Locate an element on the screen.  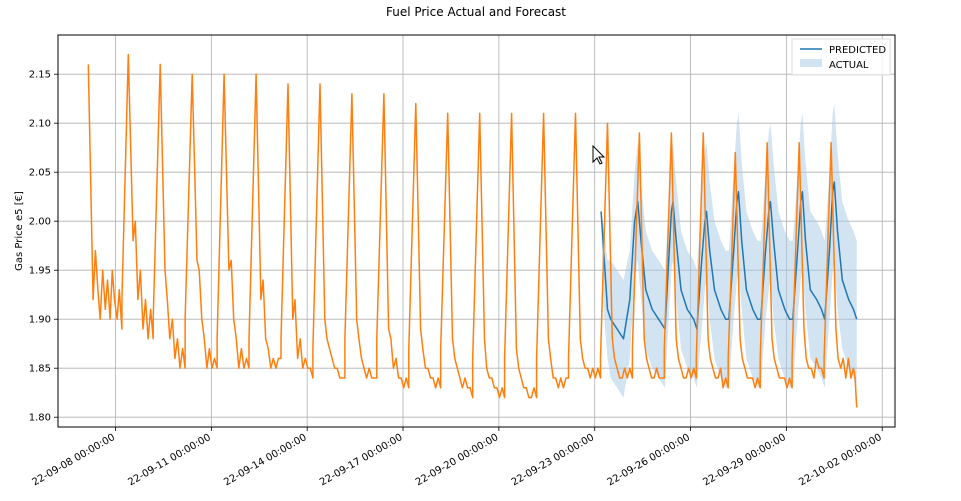
y-tick-label: 2.10 is located at coordinates (40, 124).